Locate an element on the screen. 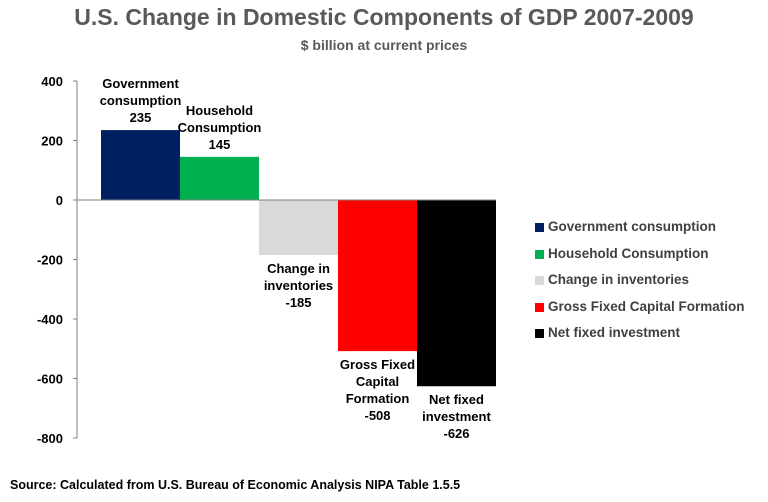  y-tick-label: -600 is located at coordinates (50, 379).